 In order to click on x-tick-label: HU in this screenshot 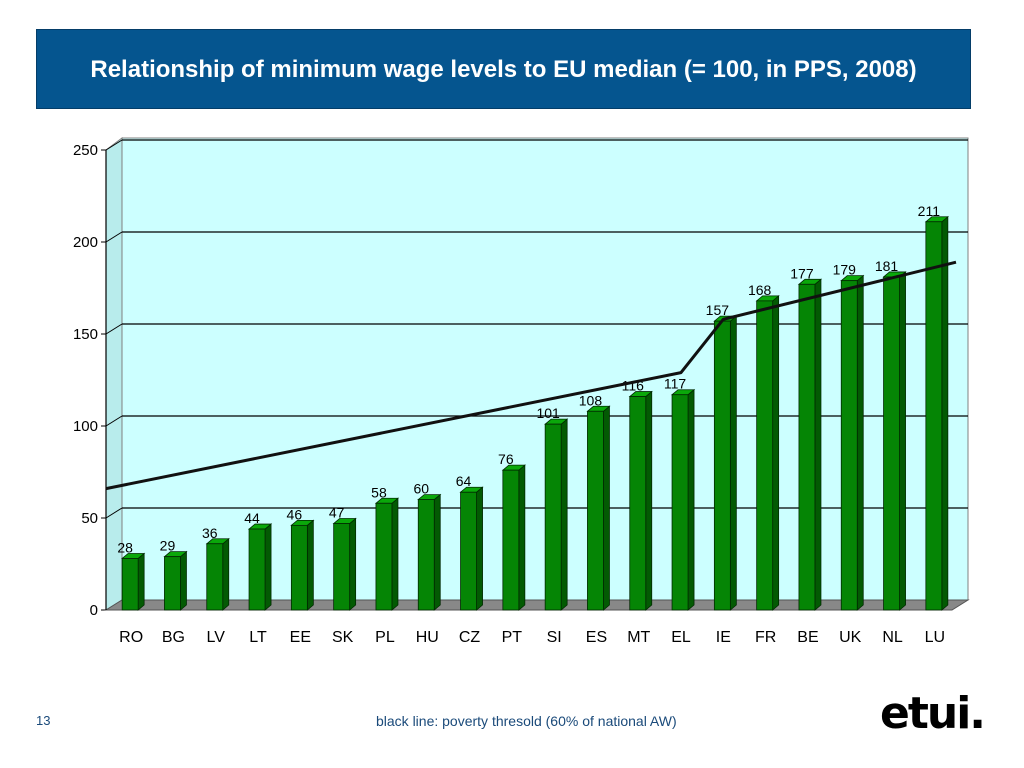, I will do `click(427, 637)`.